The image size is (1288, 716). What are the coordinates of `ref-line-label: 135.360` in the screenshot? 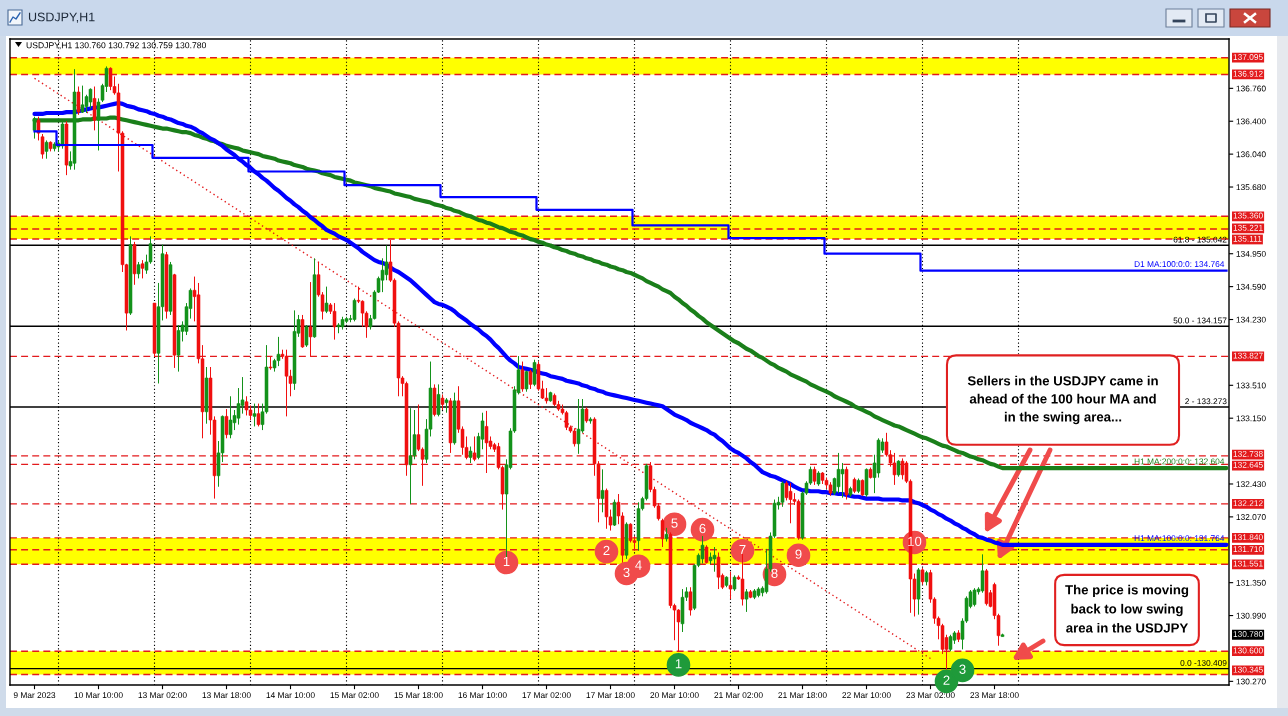 It's located at (1248, 215).